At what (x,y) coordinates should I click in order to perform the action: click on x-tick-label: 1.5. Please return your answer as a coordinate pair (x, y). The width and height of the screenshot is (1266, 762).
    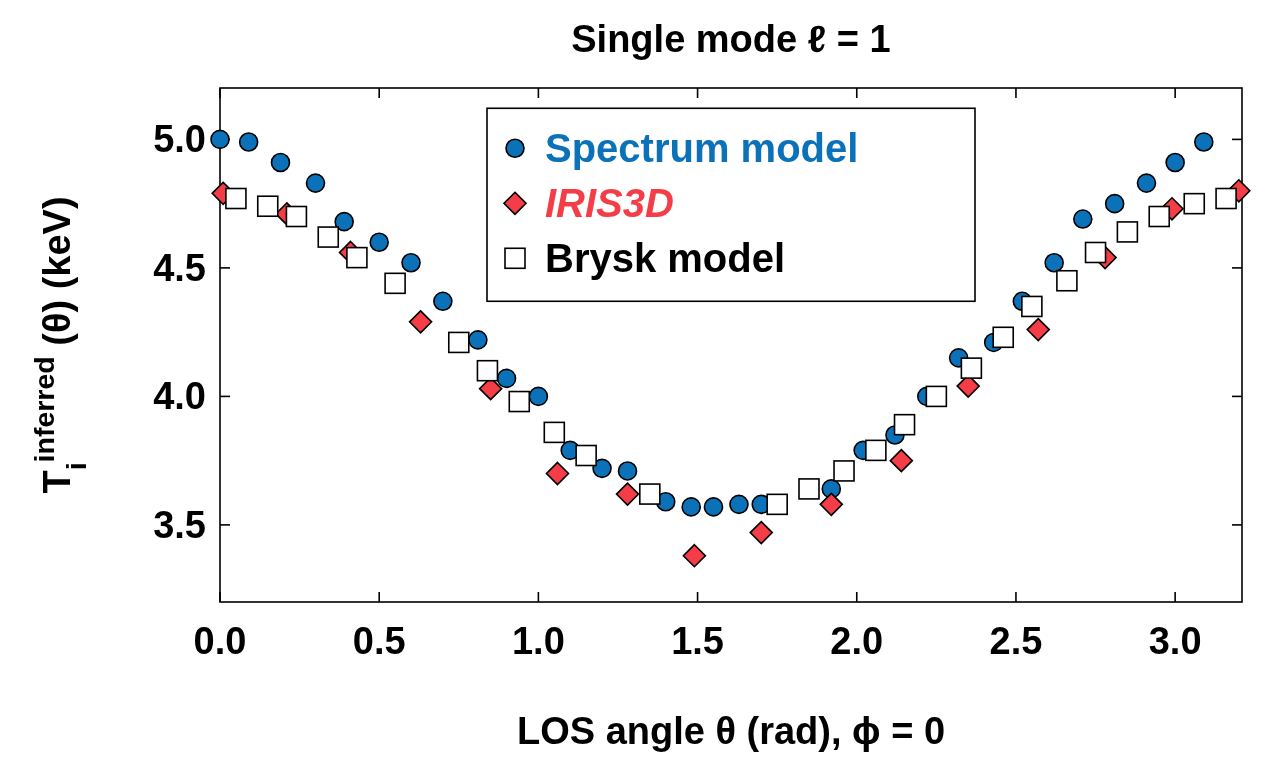
    Looking at the image, I should click on (697, 641).